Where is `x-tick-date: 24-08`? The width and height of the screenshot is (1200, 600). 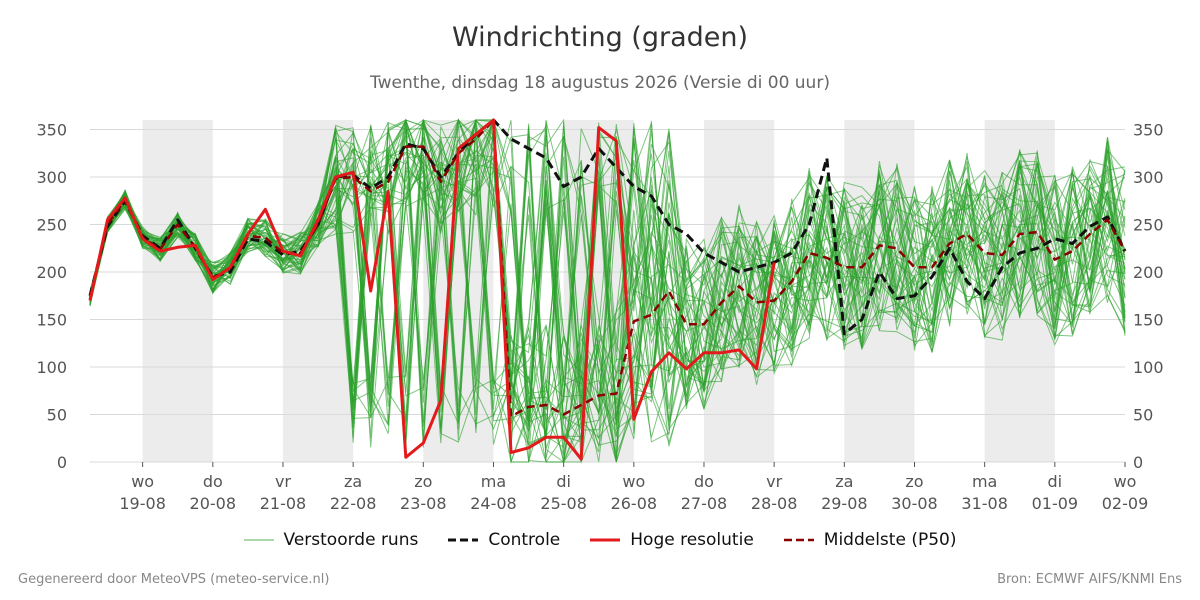
x-tick-date: 24-08 is located at coordinates (493, 503).